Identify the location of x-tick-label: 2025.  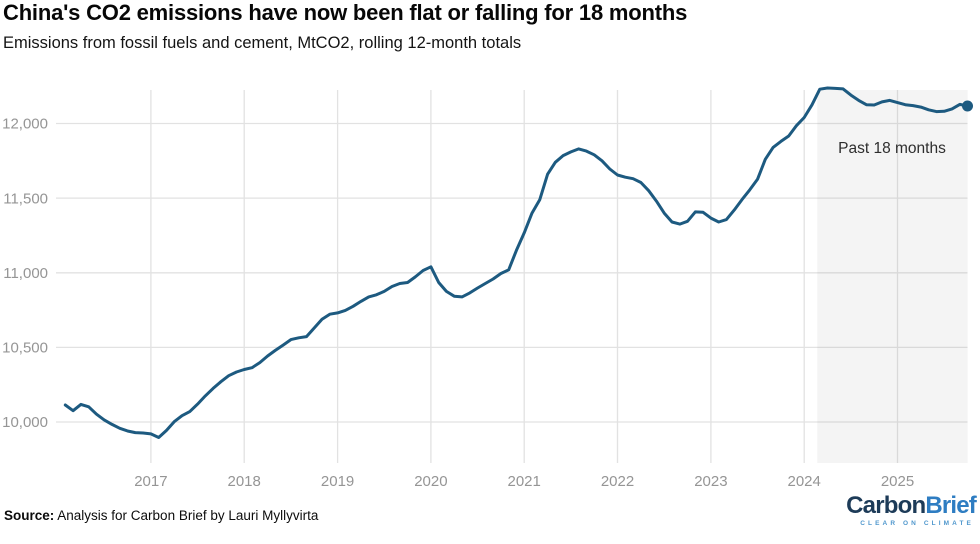
(897, 481).